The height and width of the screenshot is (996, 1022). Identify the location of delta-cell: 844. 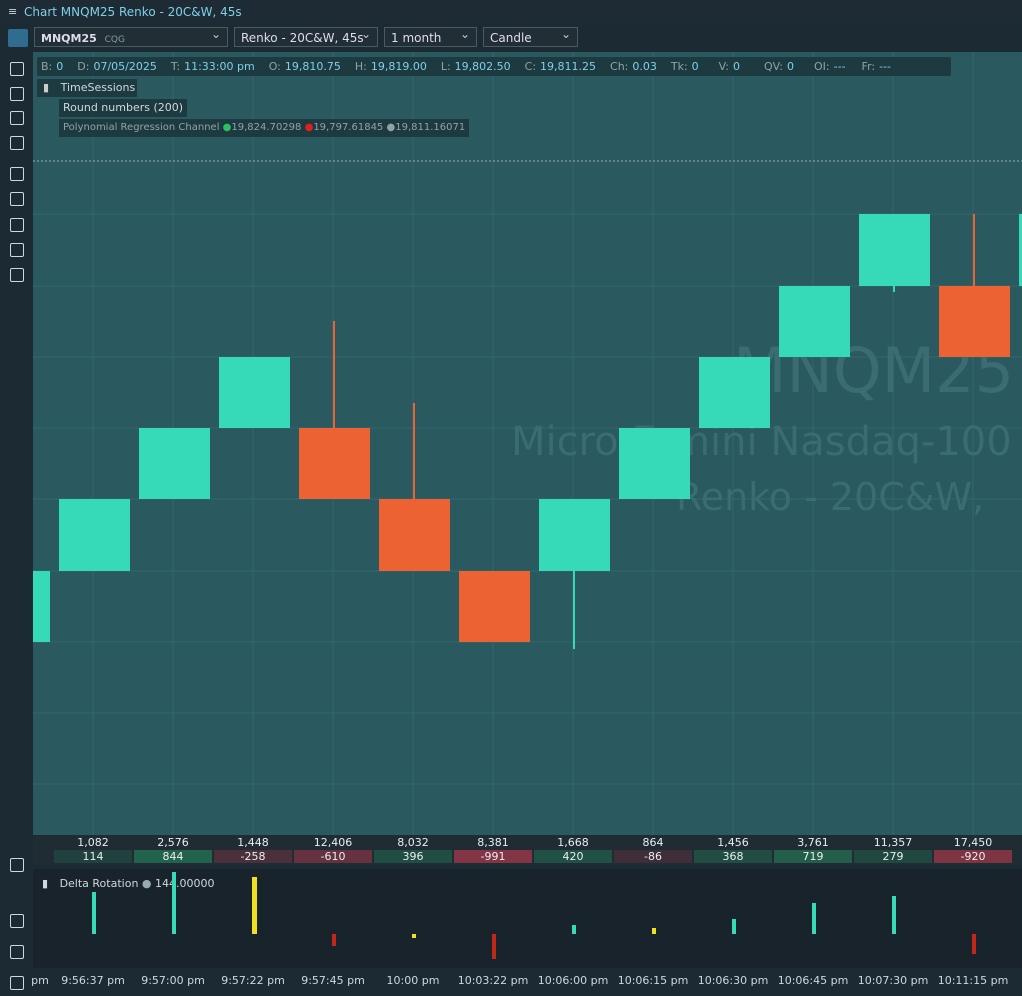
(173, 856).